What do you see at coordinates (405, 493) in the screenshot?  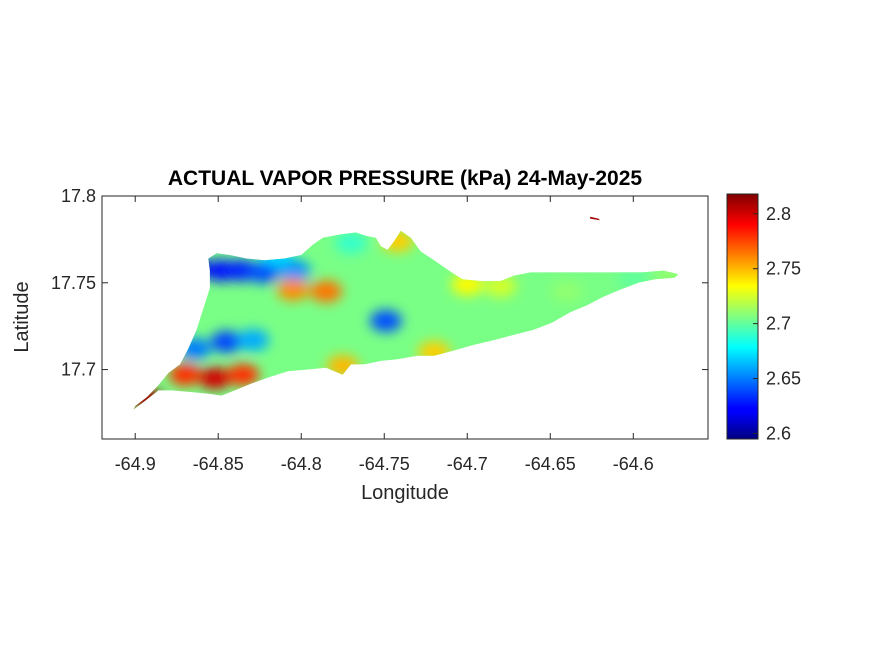 I see `x-axis-label: Longitude` at bounding box center [405, 493].